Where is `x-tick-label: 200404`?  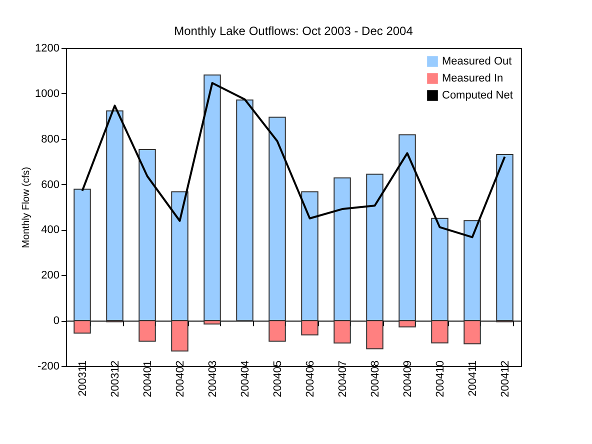 x-tick-label: 200404 is located at coordinates (245, 379).